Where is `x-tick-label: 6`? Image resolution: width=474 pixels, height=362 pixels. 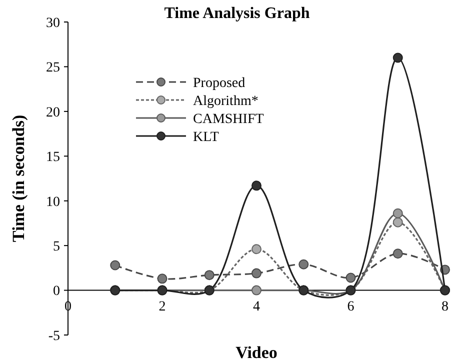 x-tick-label: 6 is located at coordinates (350, 306).